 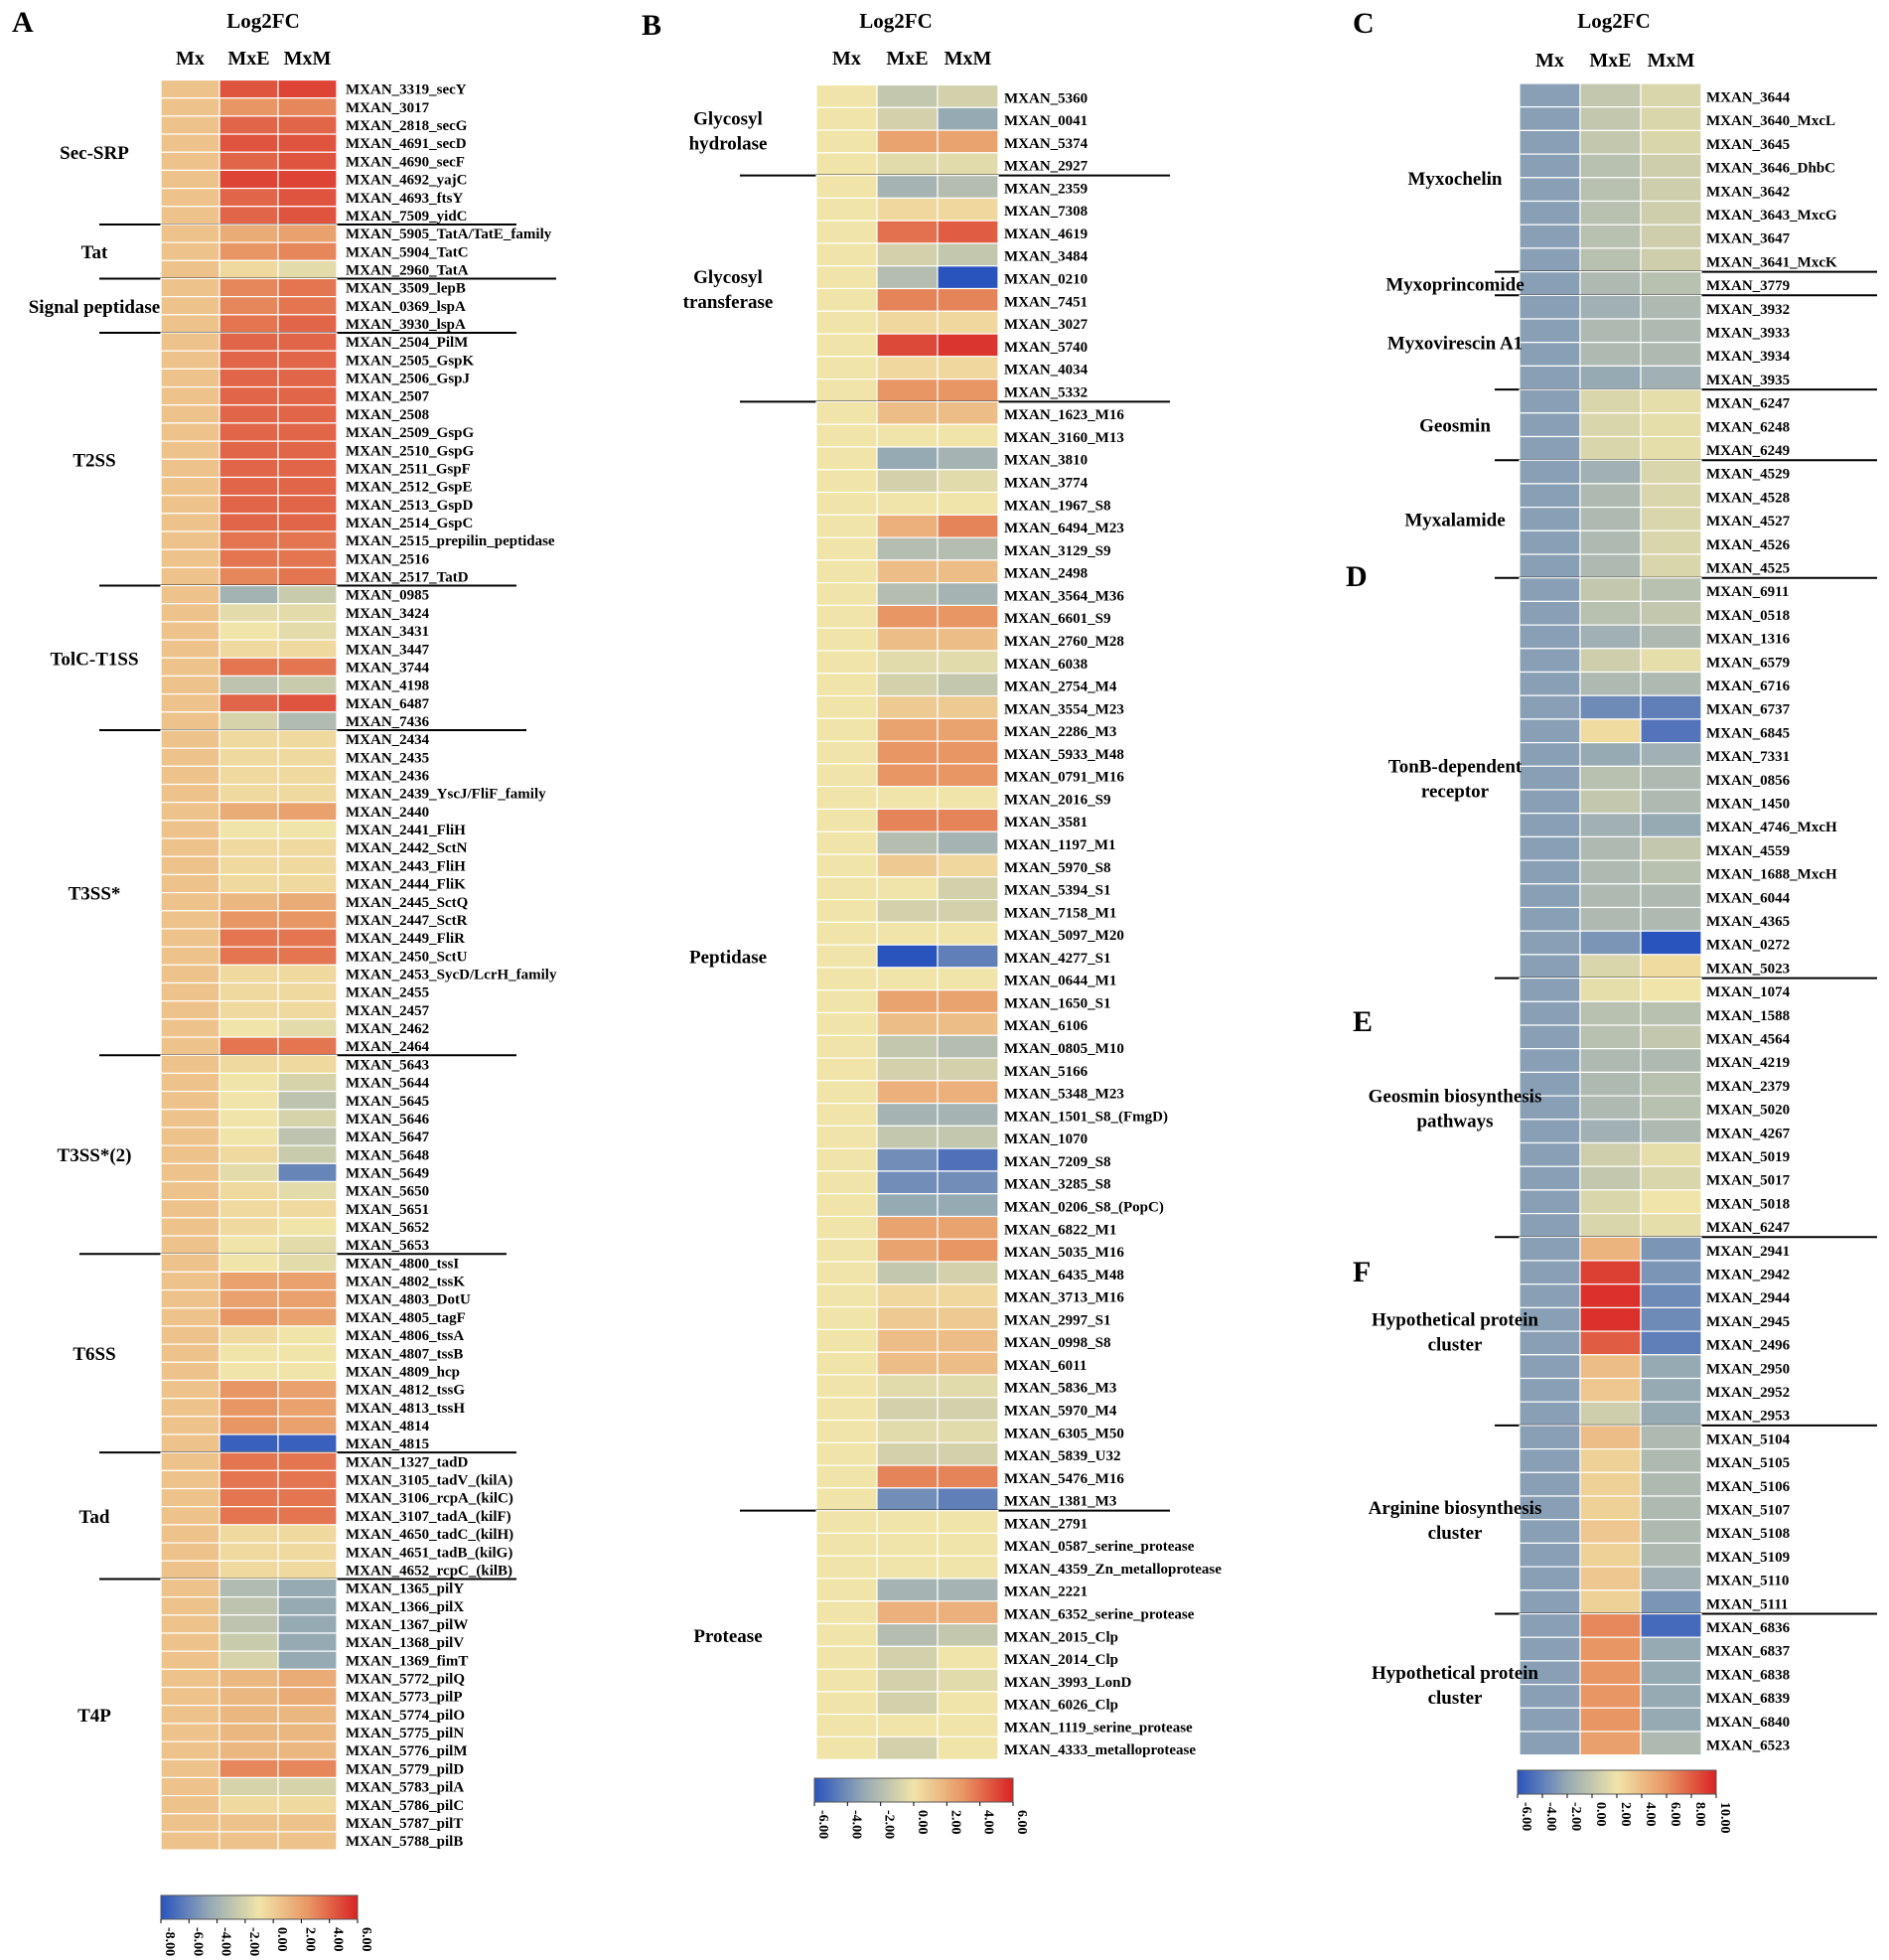 I want to click on row-label: MXAN_5905_TatA/TatE_family, so click(x=449, y=234).